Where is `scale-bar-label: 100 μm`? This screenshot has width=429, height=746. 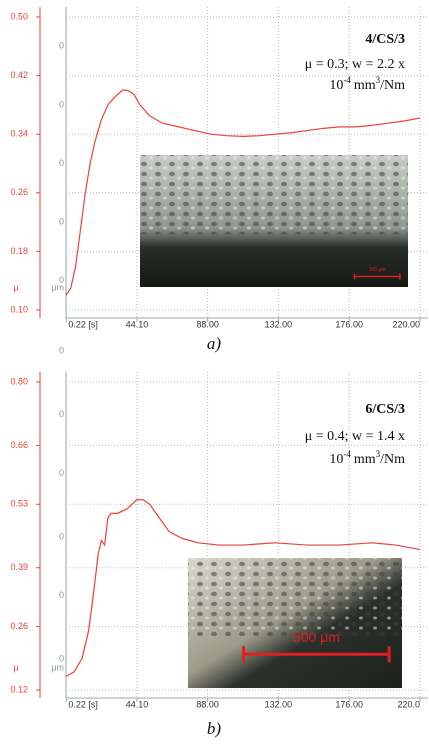 scale-bar-label: 100 μm is located at coordinates (377, 270).